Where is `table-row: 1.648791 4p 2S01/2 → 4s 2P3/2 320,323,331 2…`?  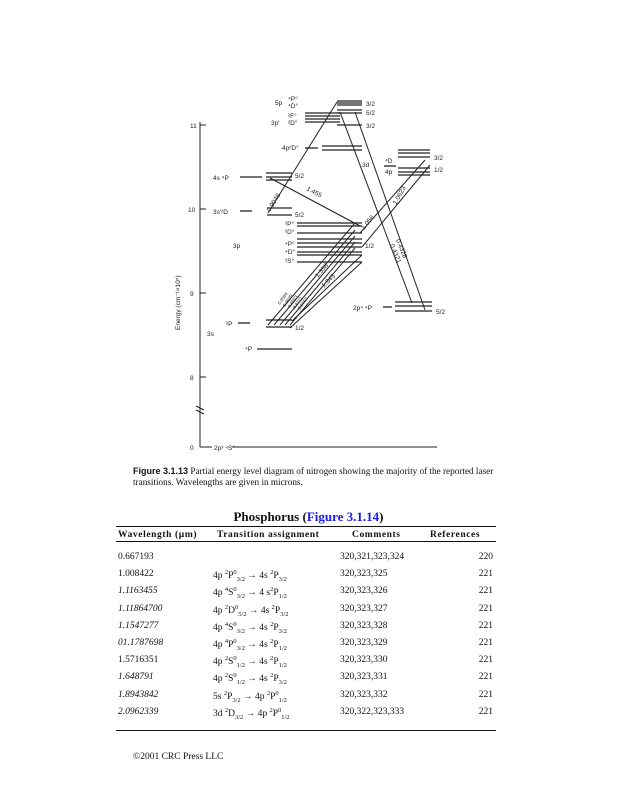
table-row: 1.648791 4p 2S01/2 → 4s 2P3/2 320,323,331 2… is located at coordinates (308, 679).